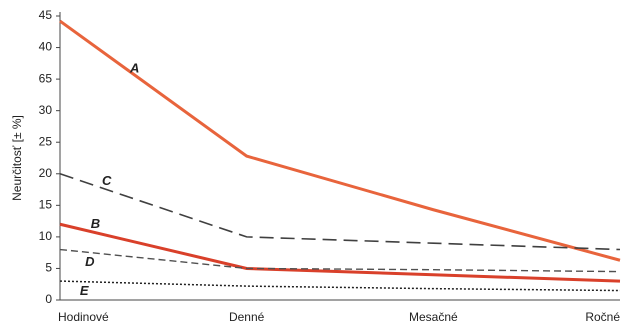 The height and width of the screenshot is (329, 625). Describe the element at coordinates (48, 299) in the screenshot. I see `y-tick-label: 0` at that location.